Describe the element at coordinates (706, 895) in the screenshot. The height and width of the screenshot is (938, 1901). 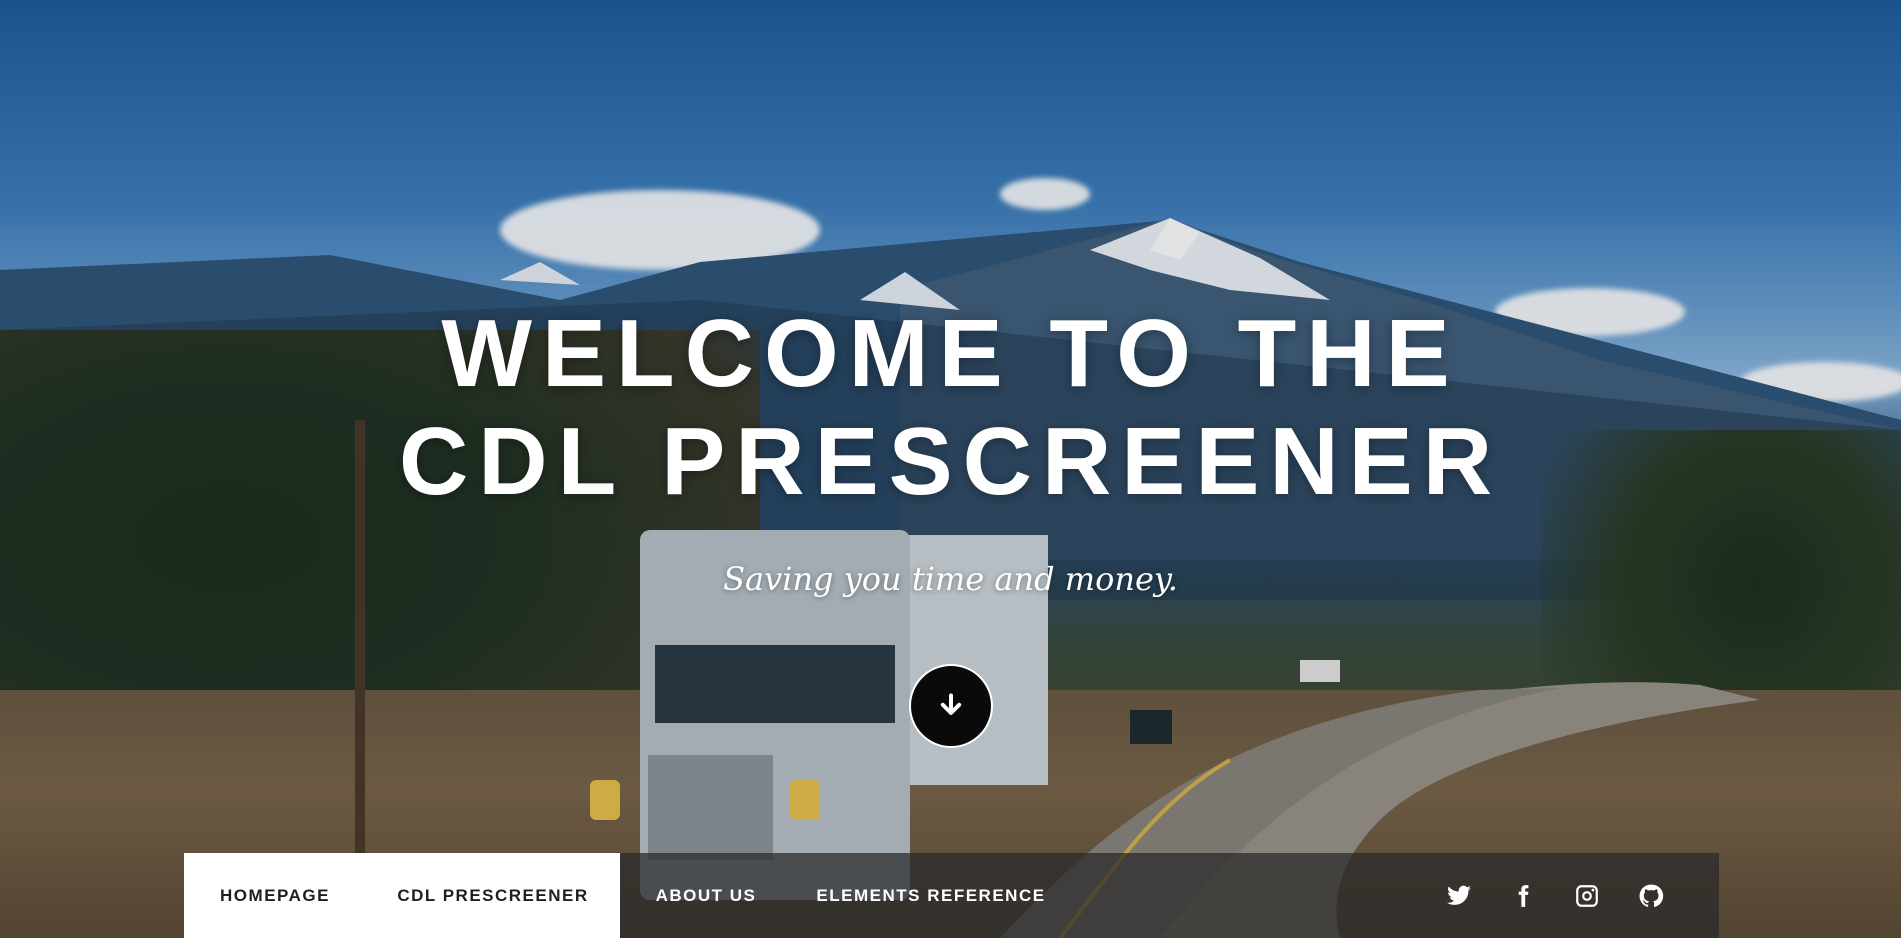
I see `nav-item-about-us: ABOUT US` at that location.